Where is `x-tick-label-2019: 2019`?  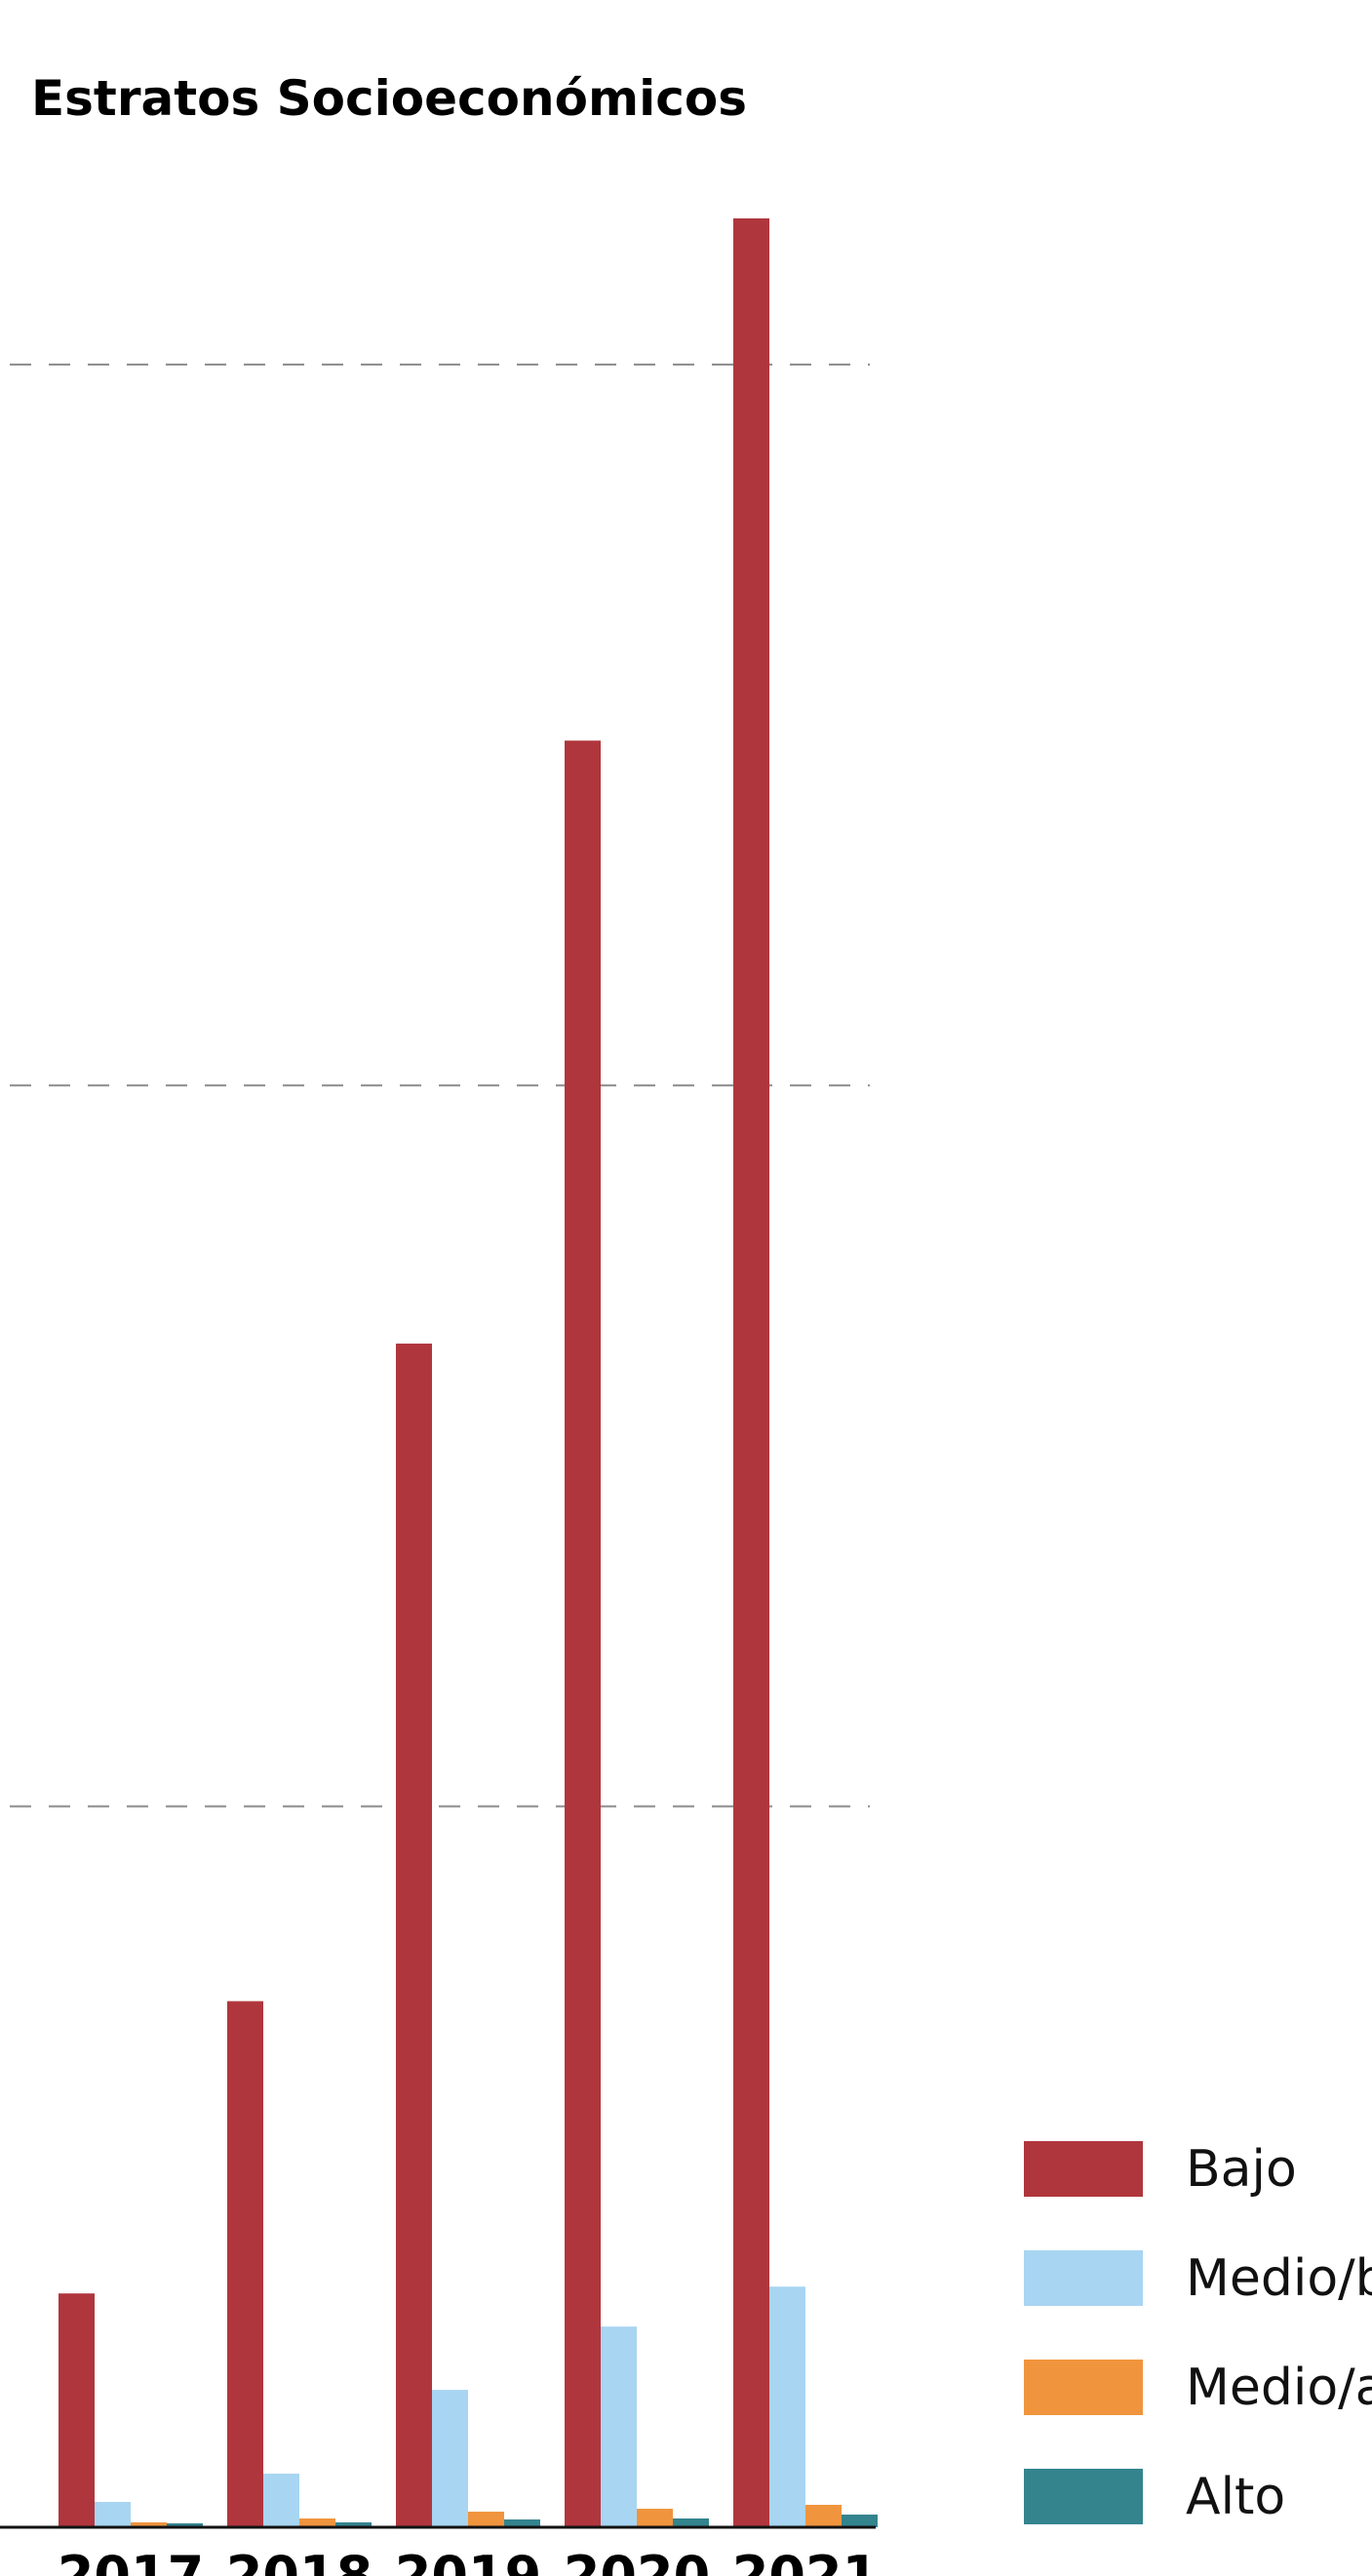
x-tick-label-2019: 2019 is located at coordinates (468, 2560).